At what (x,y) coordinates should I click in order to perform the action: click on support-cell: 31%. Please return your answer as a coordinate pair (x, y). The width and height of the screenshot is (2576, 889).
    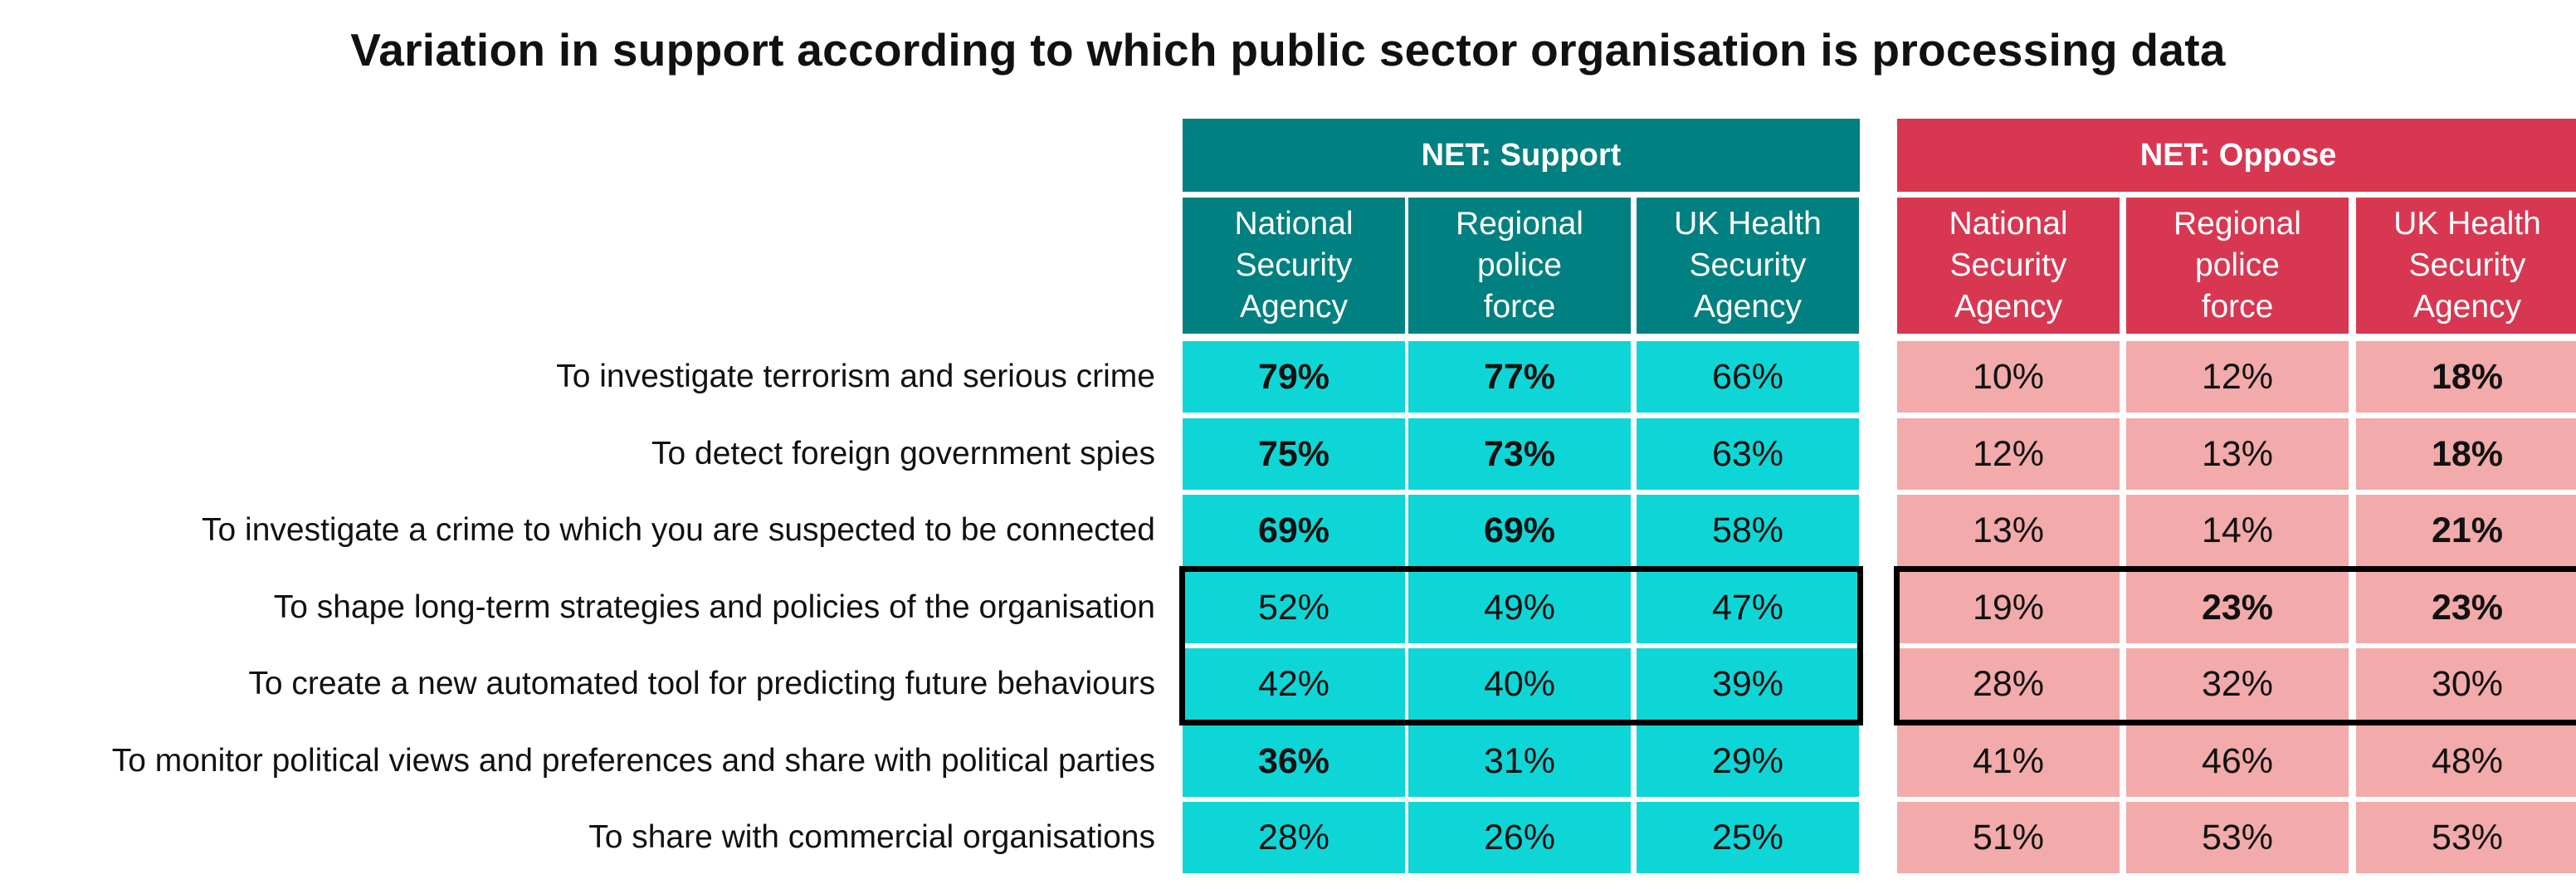
    Looking at the image, I should click on (1520, 761).